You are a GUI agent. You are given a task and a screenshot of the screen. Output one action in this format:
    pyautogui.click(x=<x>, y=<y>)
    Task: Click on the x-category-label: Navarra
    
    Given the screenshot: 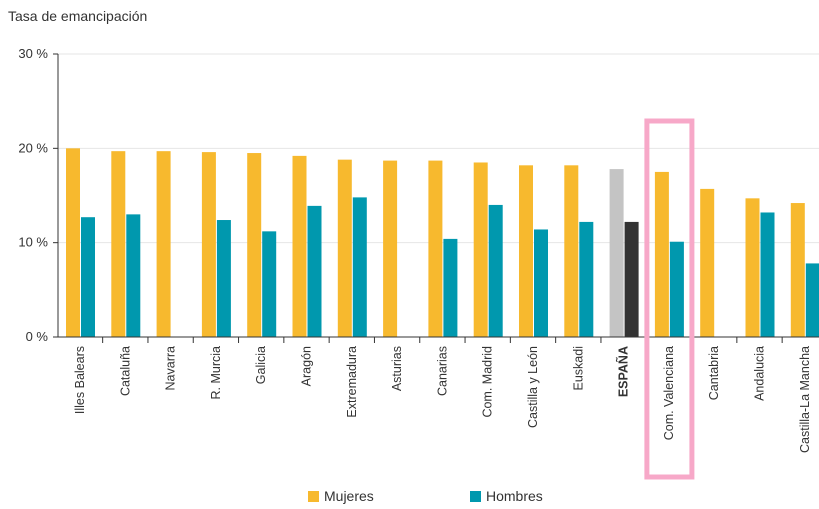 What is the action you would take?
    pyautogui.click(x=171, y=368)
    